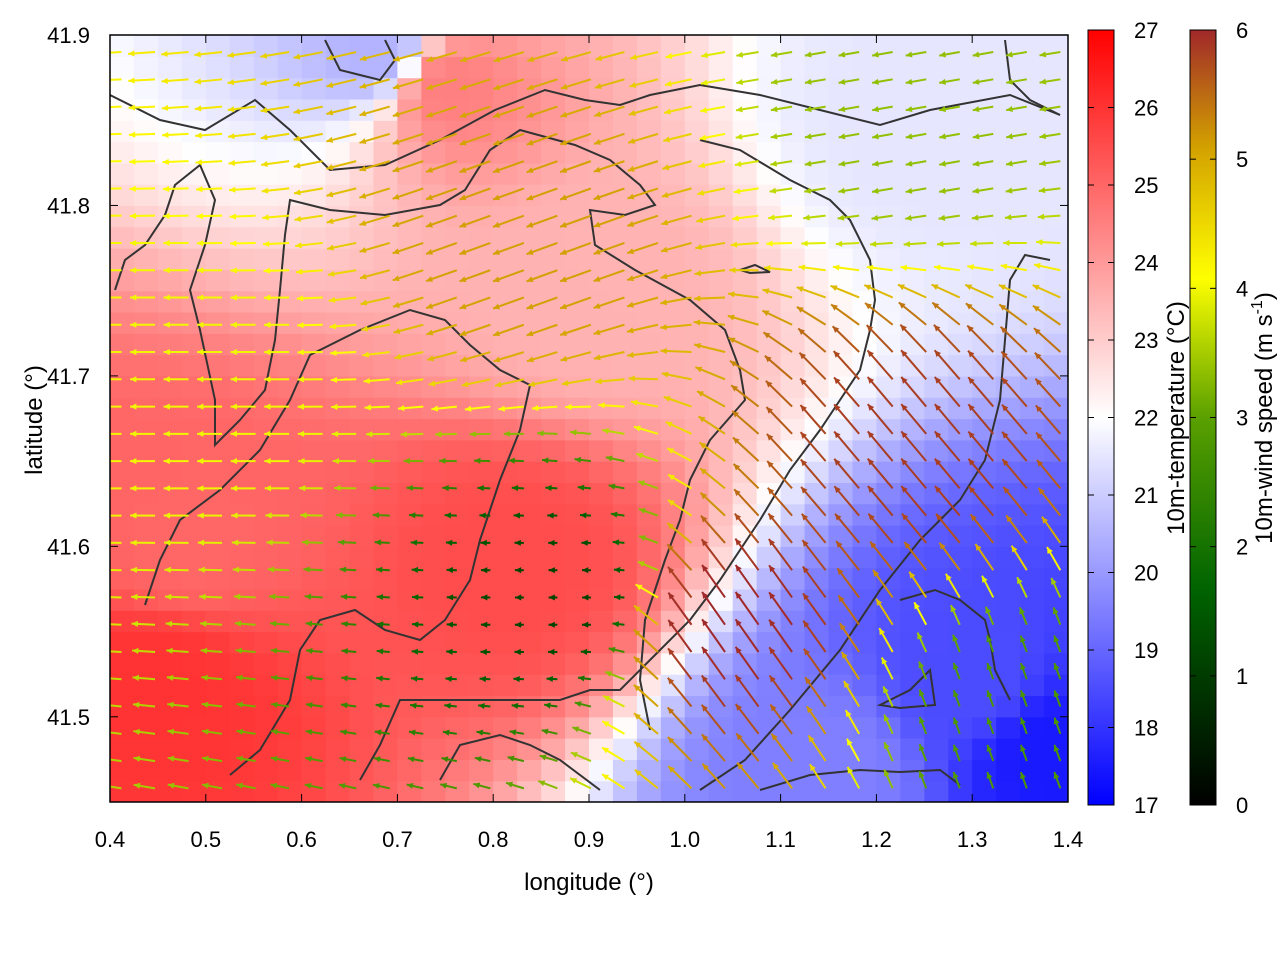 The image size is (1280, 960). What do you see at coordinates (1264, 296) in the screenshot?
I see `wind-colorbar-label-end: )` at bounding box center [1264, 296].